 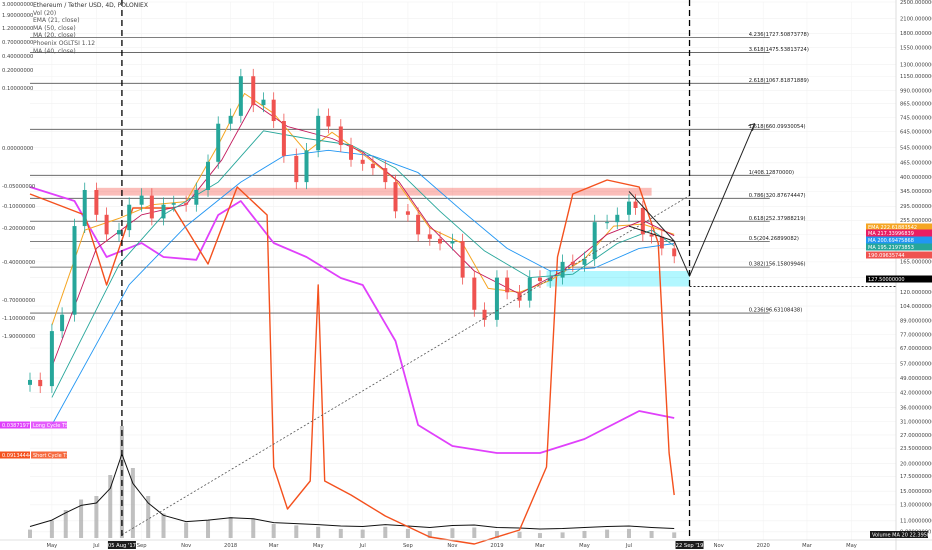 What do you see at coordinates (56, 21) in the screenshot?
I see `legend-line: EMA (21, close)` at bounding box center [56, 21].